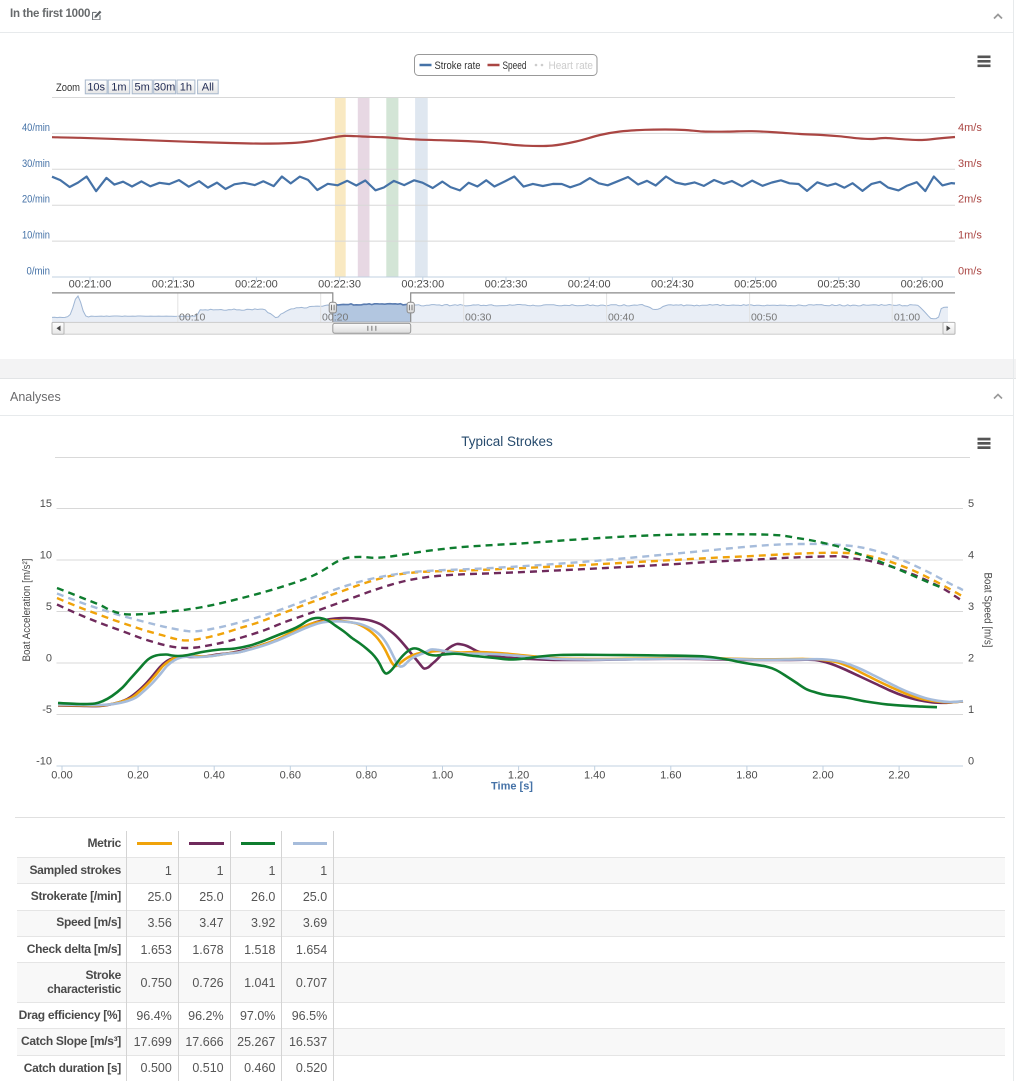 Image resolution: width=1016 pixels, height=1081 pixels. Describe the element at coordinates (571, 66) in the screenshot. I see `svg-text: Heart rate` at that location.